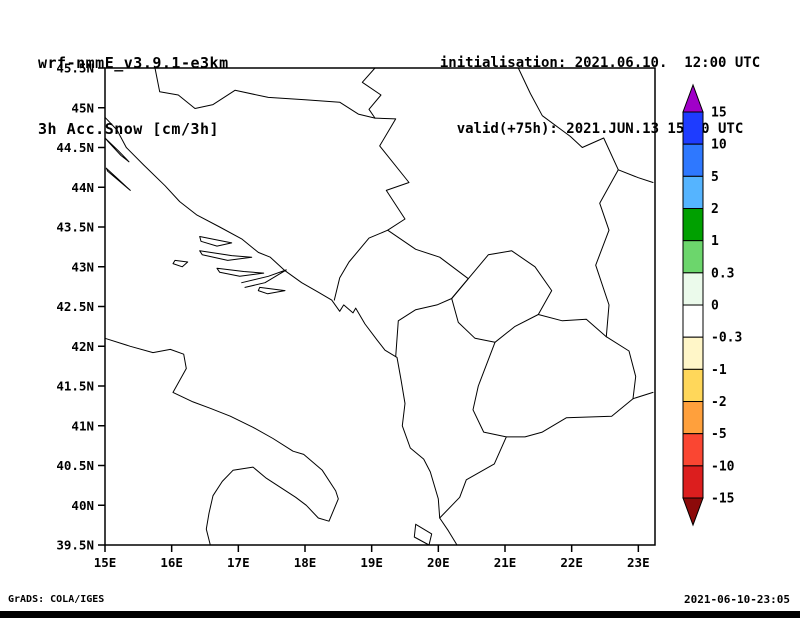 This screenshot has height=618, width=800. Describe the element at coordinates (75, 465) in the screenshot. I see `lat-tick-label: 40.5N` at that location.